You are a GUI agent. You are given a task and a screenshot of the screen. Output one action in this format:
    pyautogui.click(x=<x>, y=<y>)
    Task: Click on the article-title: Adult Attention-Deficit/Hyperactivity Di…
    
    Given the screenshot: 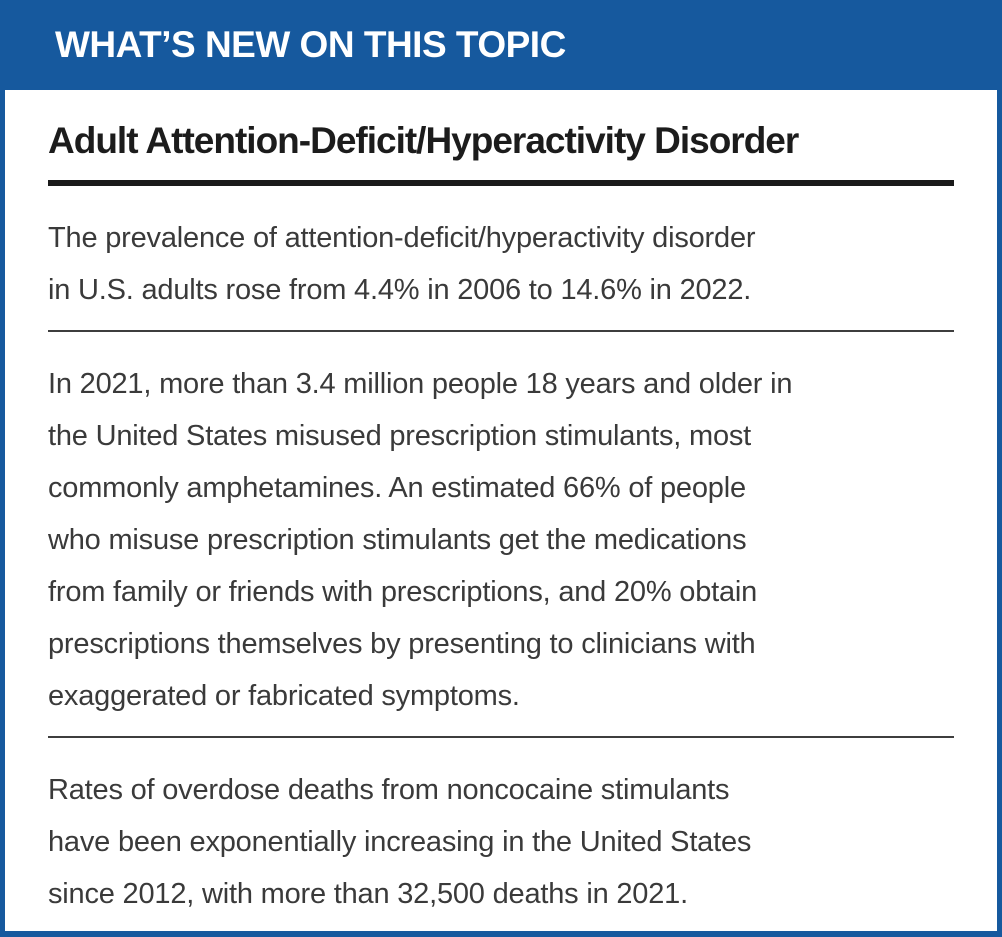 What is the action you would take?
    pyautogui.click(x=423, y=140)
    